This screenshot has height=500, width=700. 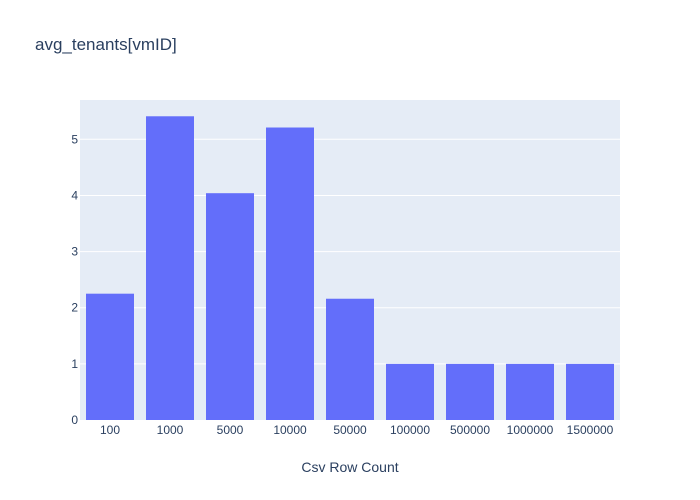 I want to click on x-tick-label: 1000000, so click(x=530, y=430).